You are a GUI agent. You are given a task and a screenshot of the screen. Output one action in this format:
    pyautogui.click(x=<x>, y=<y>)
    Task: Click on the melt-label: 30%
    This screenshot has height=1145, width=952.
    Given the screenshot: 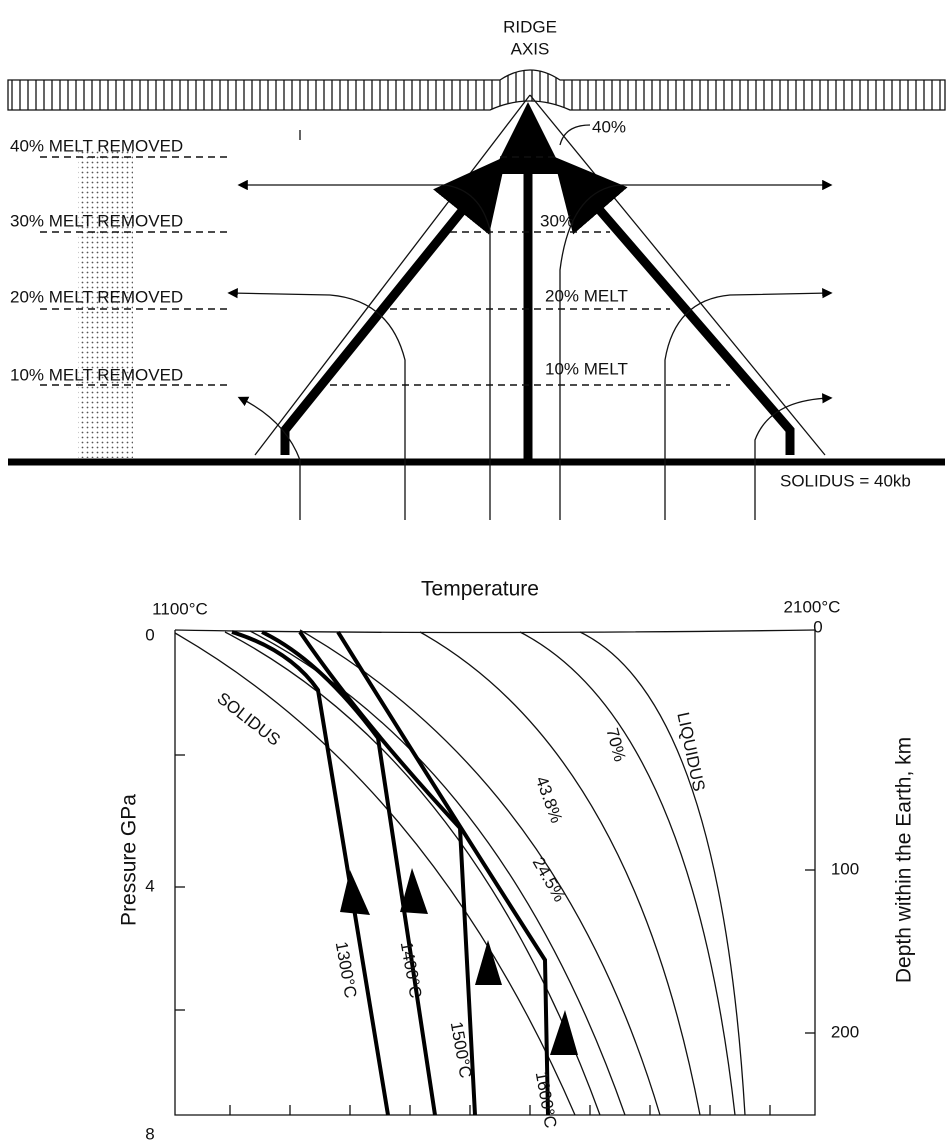 What is the action you would take?
    pyautogui.click(x=557, y=220)
    